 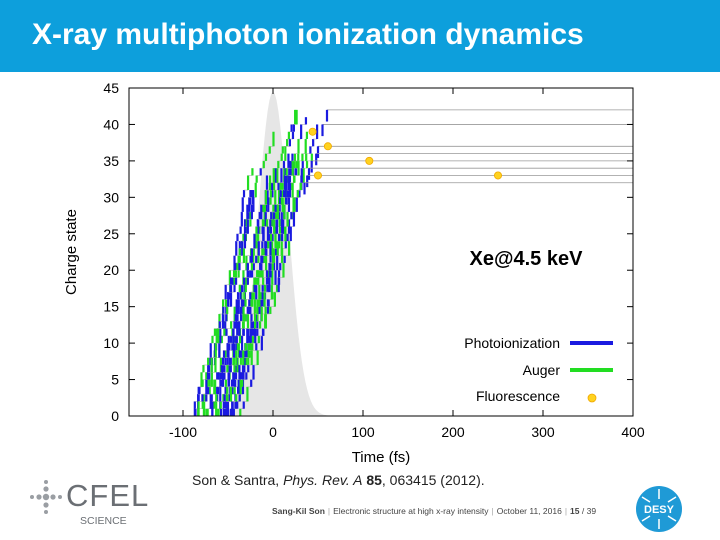 I want to click on x-tick-label: -100, so click(x=183, y=432).